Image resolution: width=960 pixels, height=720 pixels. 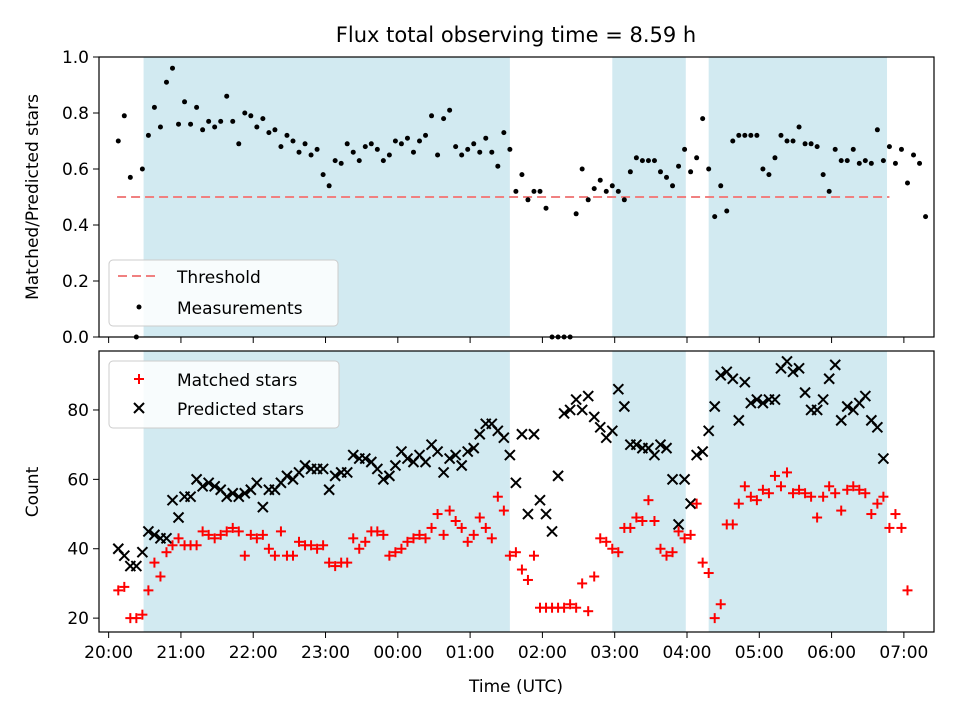 I want to click on matched-legend-plus, so click(x=139, y=379).